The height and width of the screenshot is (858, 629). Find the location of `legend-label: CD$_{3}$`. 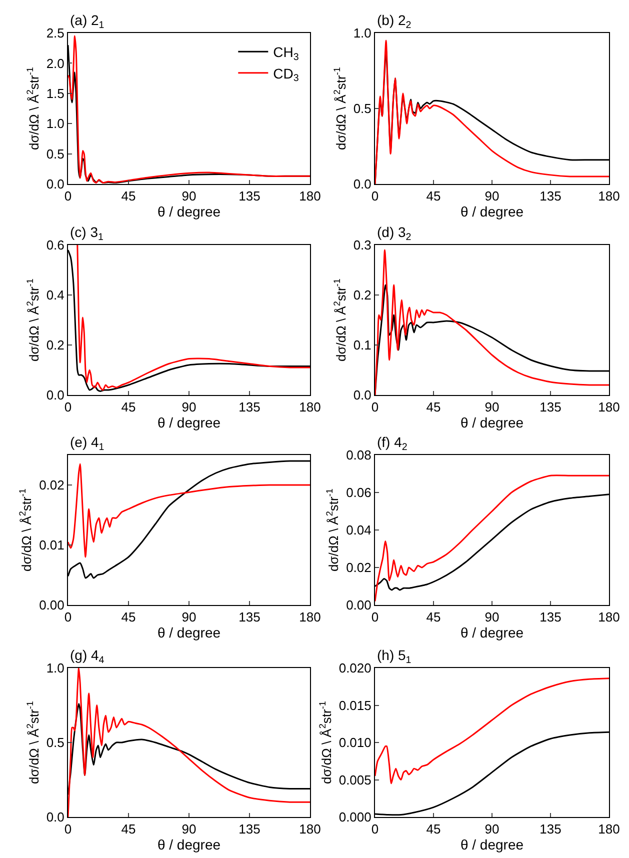

legend-label: CD$_{3}$ is located at coordinates (286, 74).